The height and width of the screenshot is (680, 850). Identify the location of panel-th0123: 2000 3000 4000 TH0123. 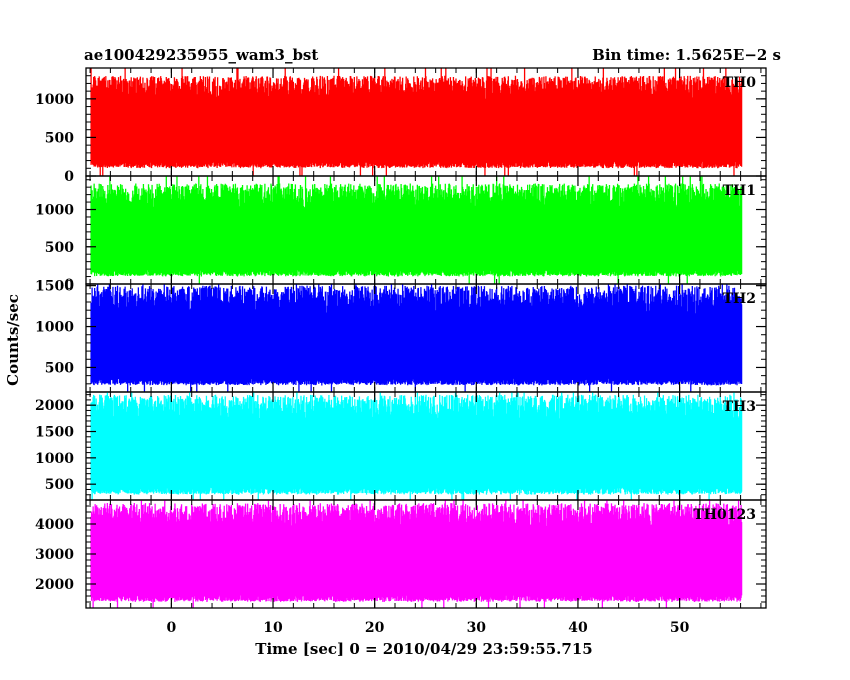
(401, 554).